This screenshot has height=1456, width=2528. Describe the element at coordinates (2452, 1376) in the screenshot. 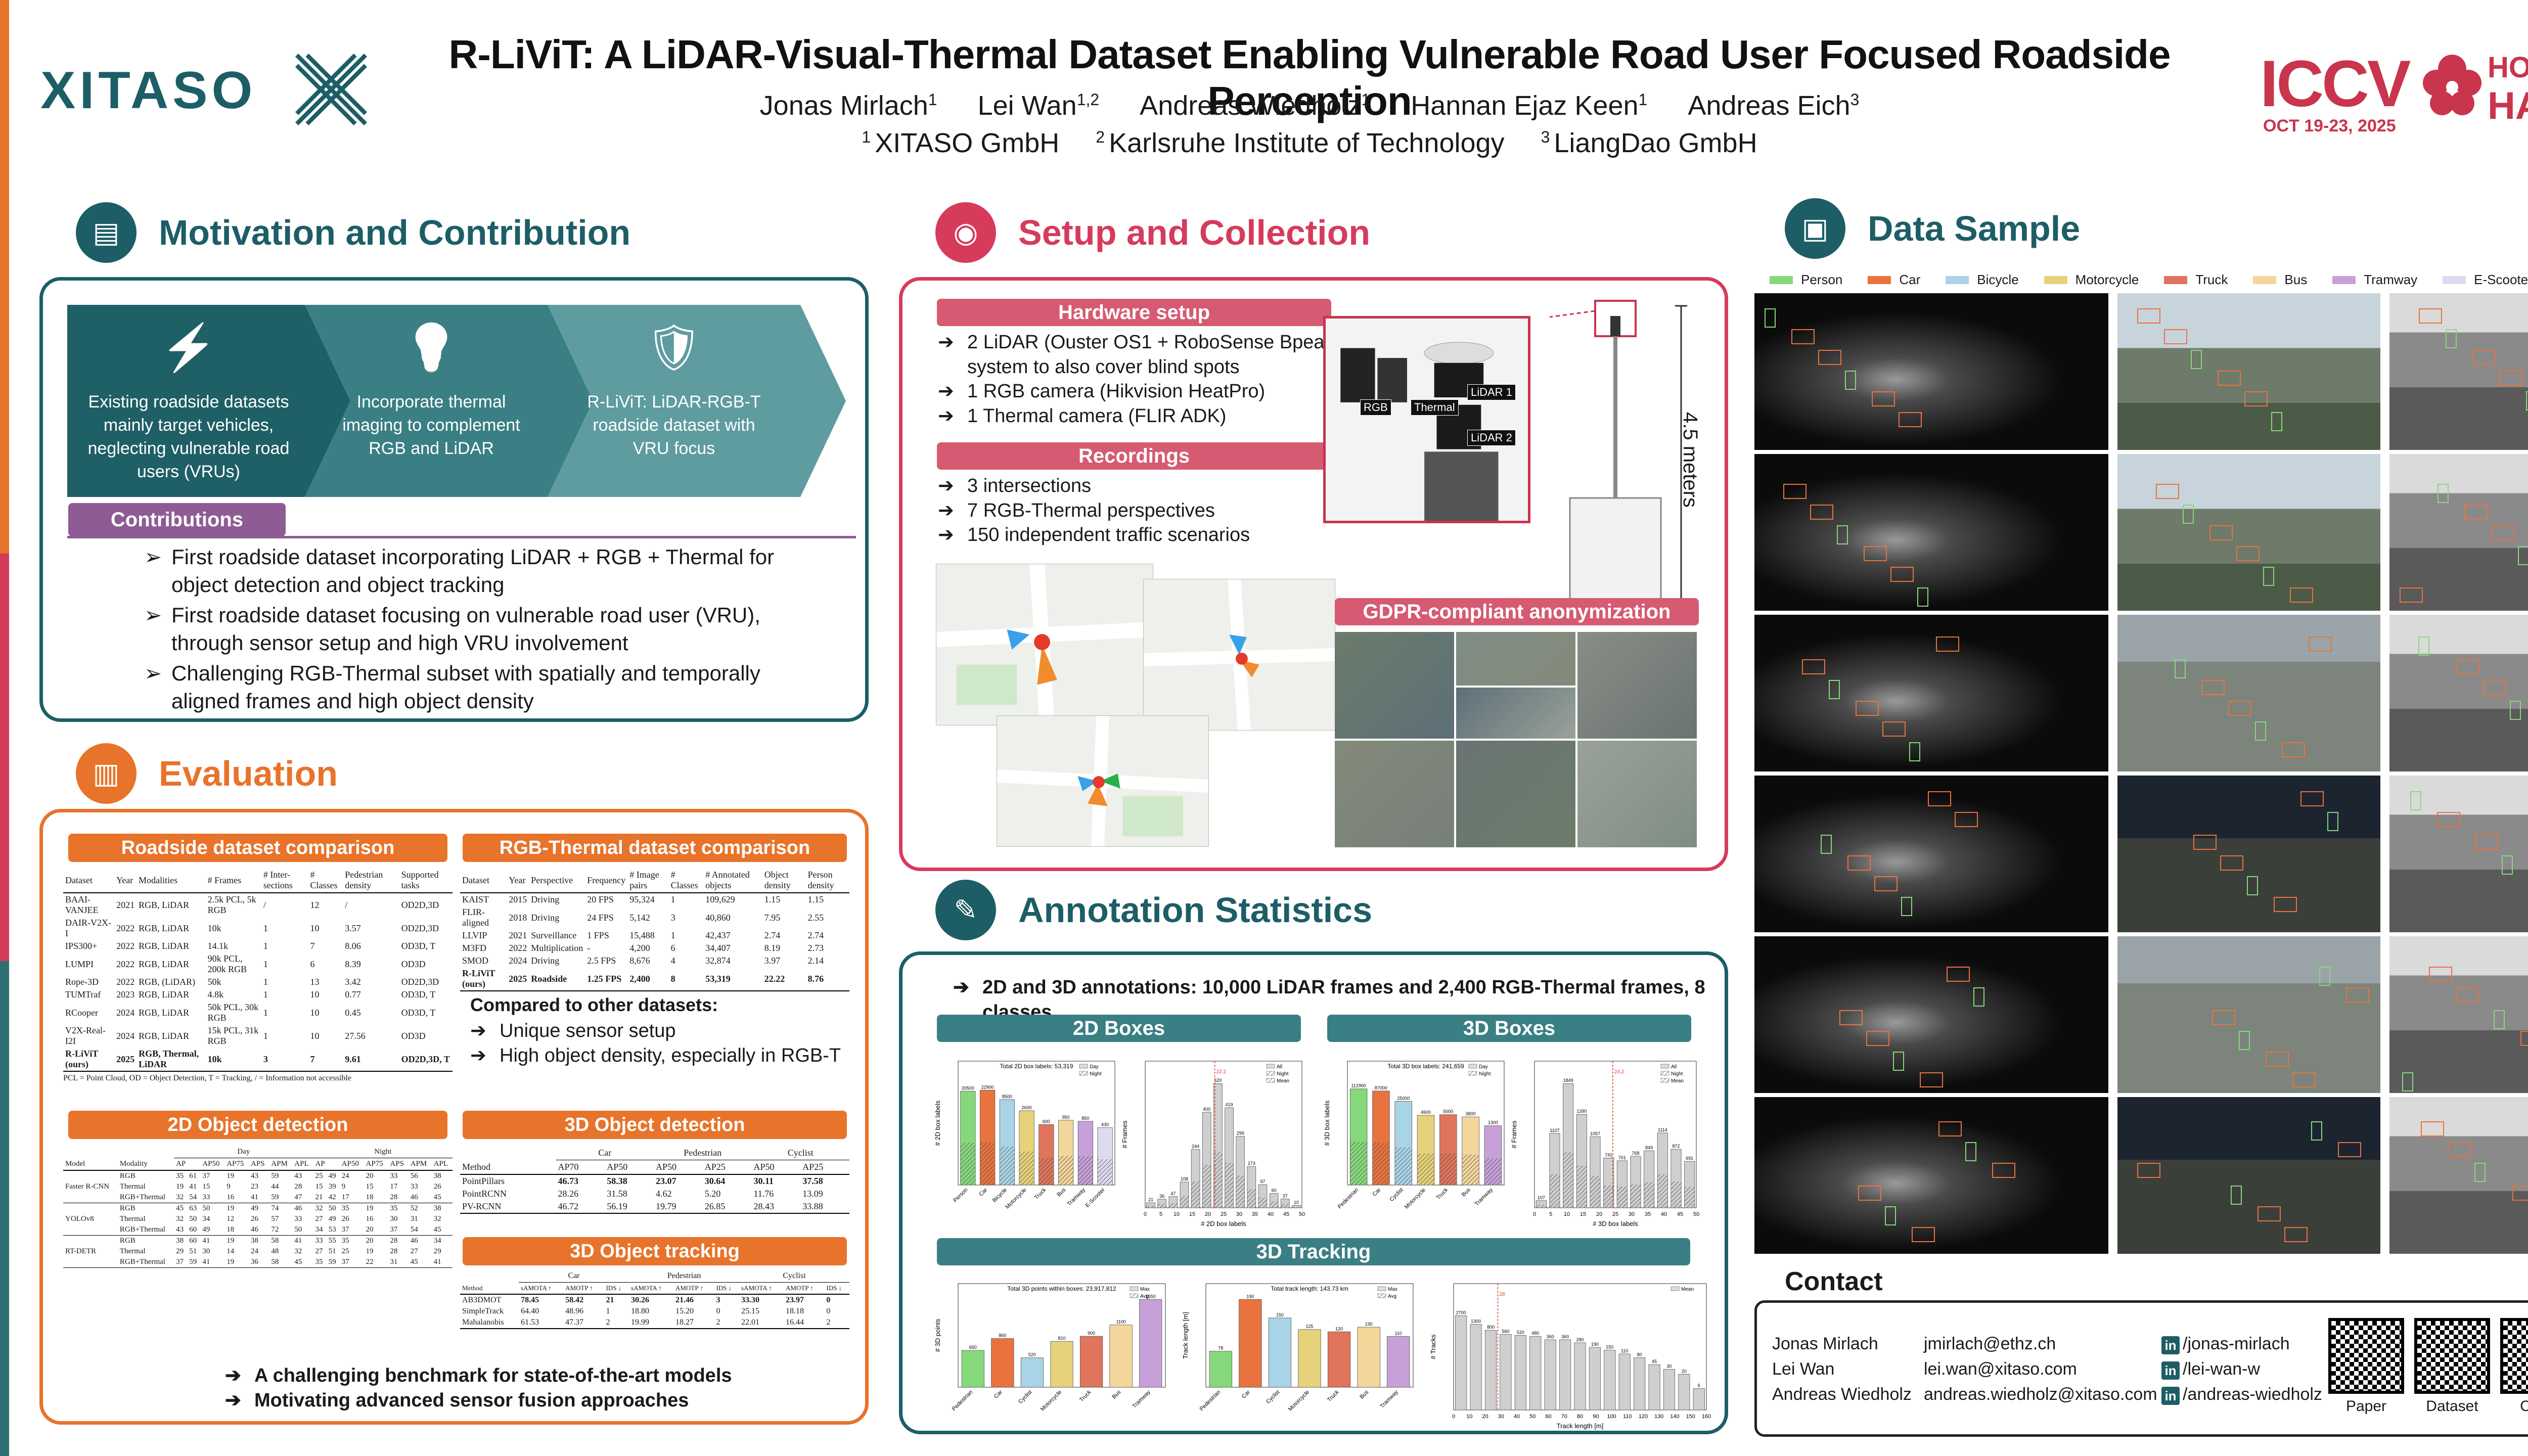

I see `qr-block: Dataset` at that location.